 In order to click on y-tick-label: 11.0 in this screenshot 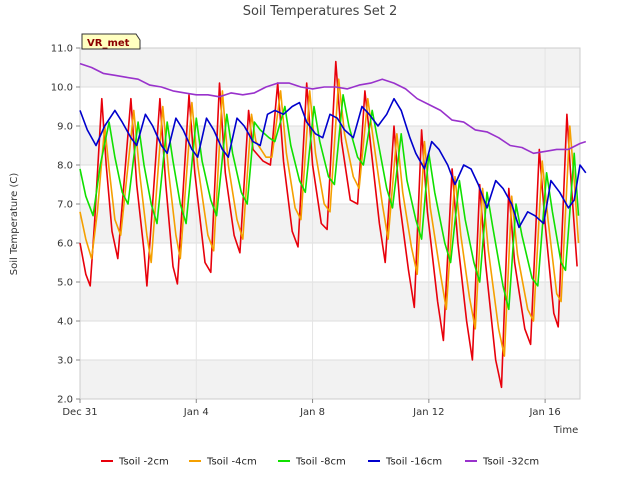, I will do `click(62, 49)`.